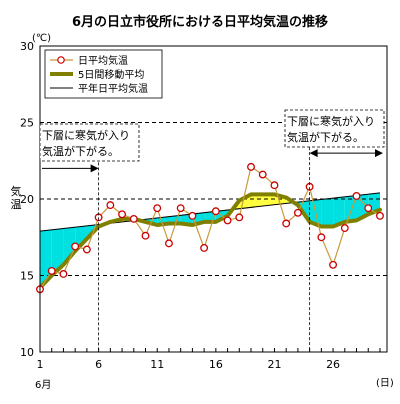  What do you see at coordinates (27, 123) in the screenshot?
I see `y-tick-label: 25` at bounding box center [27, 123].